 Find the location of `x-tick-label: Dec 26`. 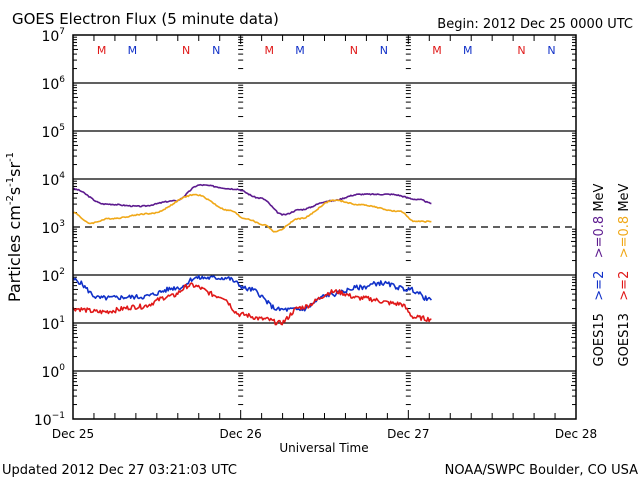

x-tick-label: Dec 26 is located at coordinates (241, 434).